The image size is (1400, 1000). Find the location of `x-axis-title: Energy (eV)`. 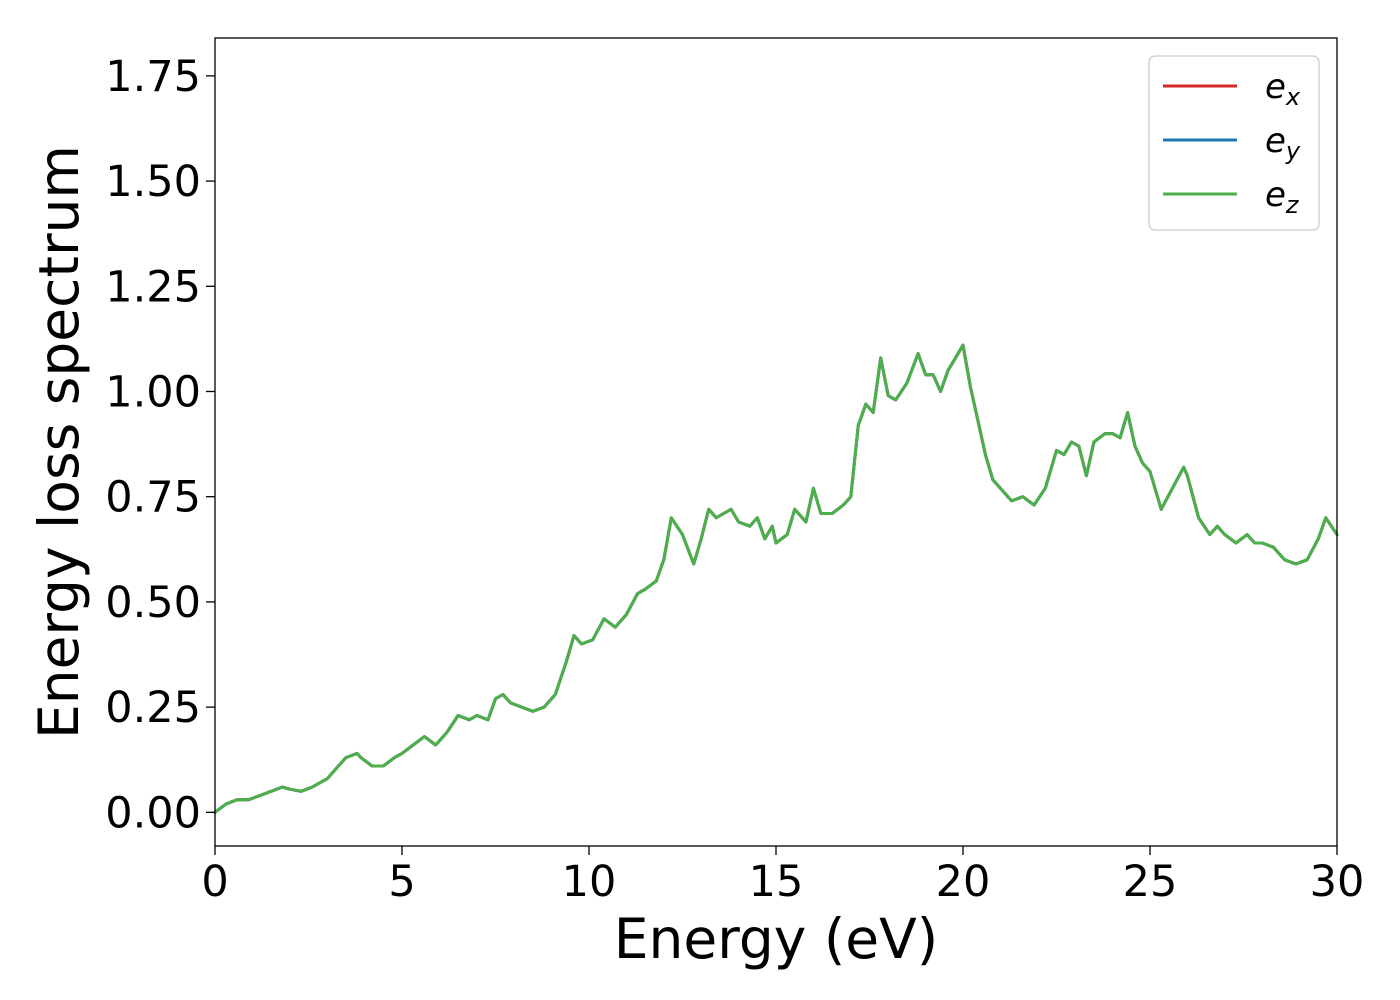

x-axis-title: Energy (eV) is located at coordinates (776, 939).